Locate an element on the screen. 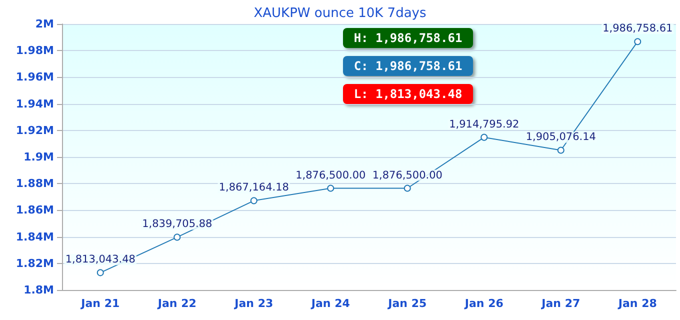 The width and height of the screenshot is (680, 320). x-tick-label: Jan 26 is located at coordinates (484, 303).